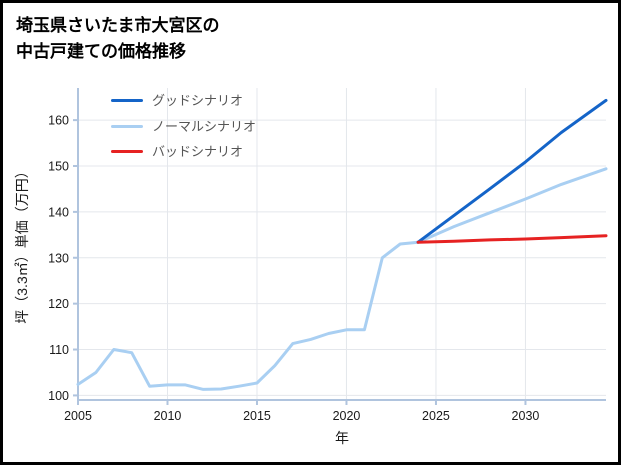 This screenshot has height=465, width=621. What do you see at coordinates (22, 243) in the screenshot?
I see `y-axis-label: 坪（3.3㎡）単価（万円）` at bounding box center [22, 243].